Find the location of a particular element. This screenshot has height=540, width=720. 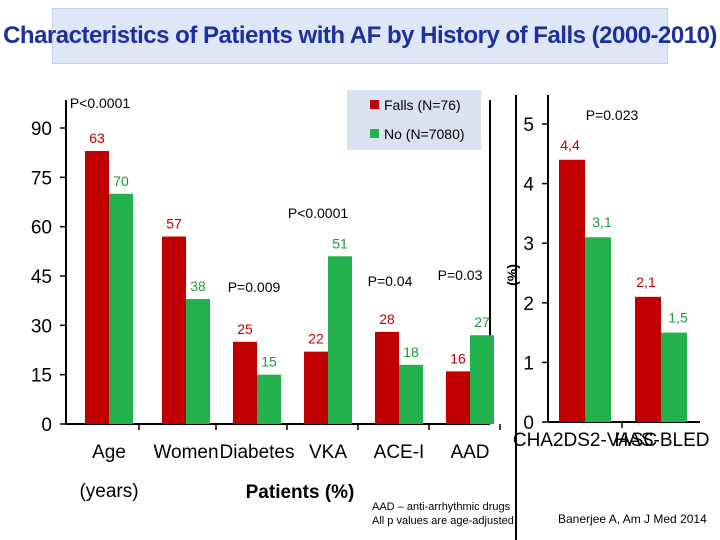

y-tick-label: 75 is located at coordinates (41, 178).